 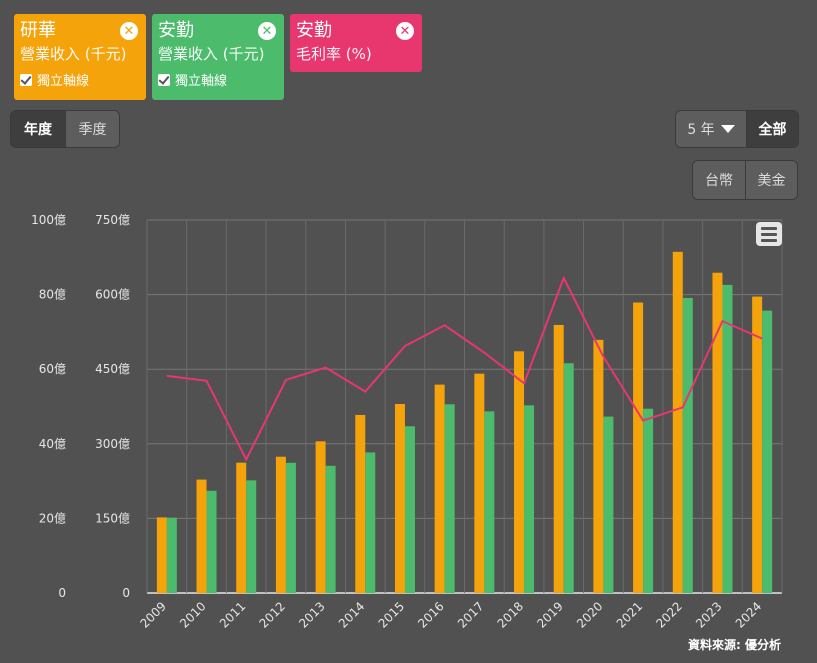 I want to click on x-axis-tick-label: 2023, so click(x=708, y=614).